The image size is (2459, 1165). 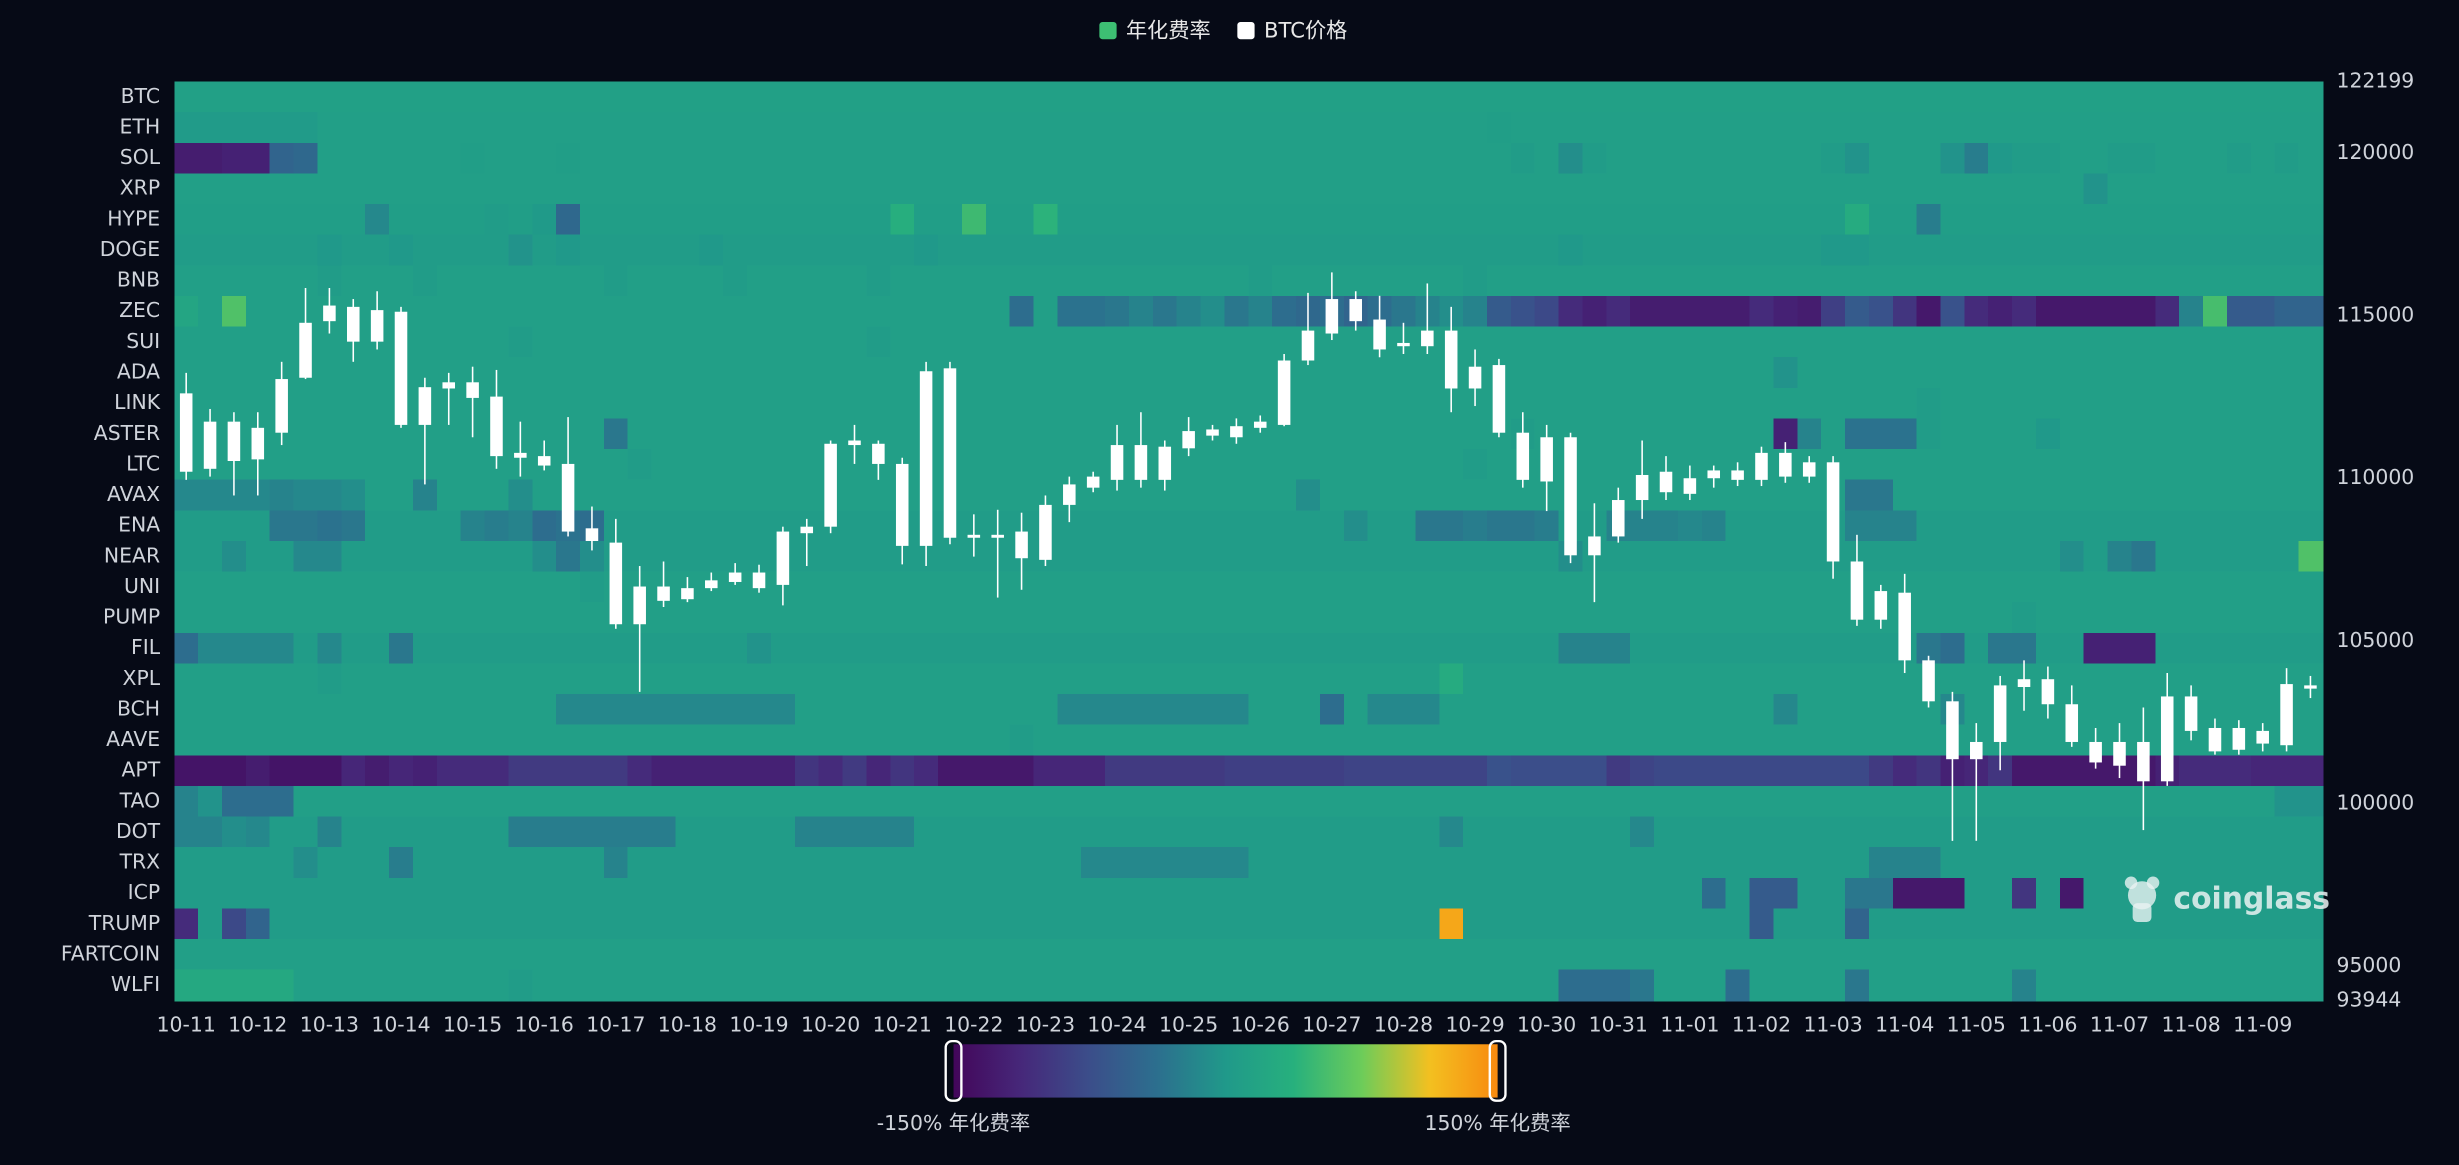 I want to click on legend-item: 年化费率, so click(x=1155, y=29).